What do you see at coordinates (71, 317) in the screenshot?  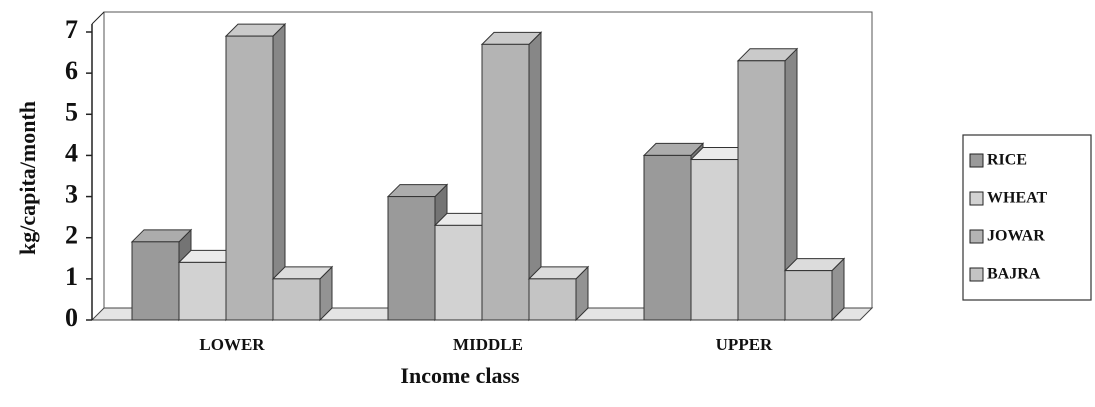 I see `y-tick-label: 0` at bounding box center [71, 317].